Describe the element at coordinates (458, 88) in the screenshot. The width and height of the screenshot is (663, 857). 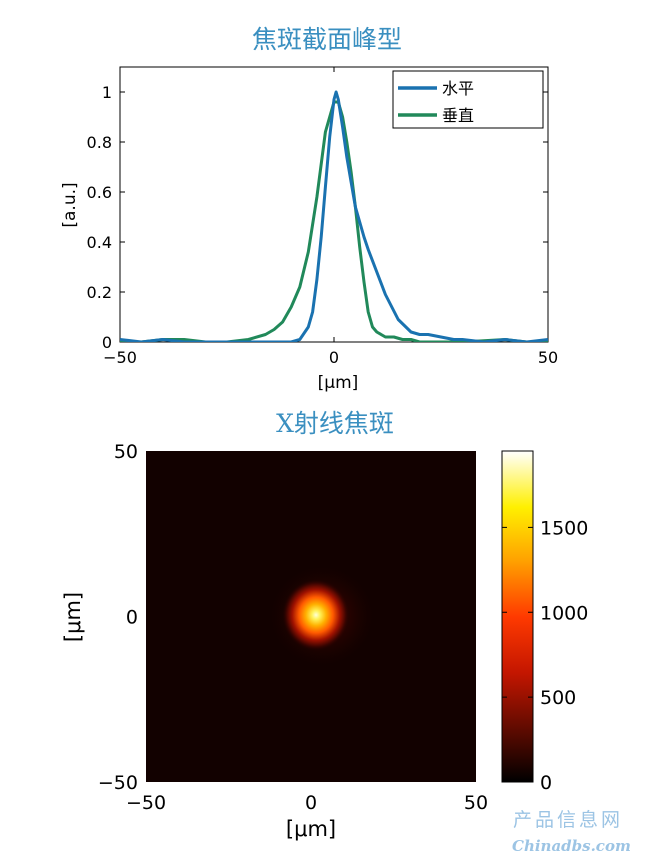
I see `legend-label-horizontal: 水平` at that location.